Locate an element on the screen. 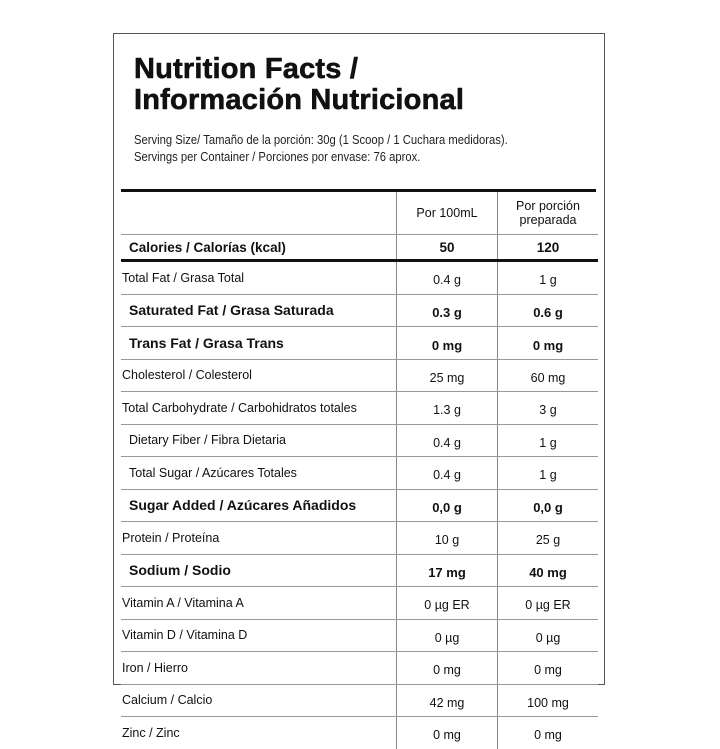 Image resolution: width=720 pixels, height=749 pixels. value-per-100ml: 17 mg is located at coordinates (447, 570).